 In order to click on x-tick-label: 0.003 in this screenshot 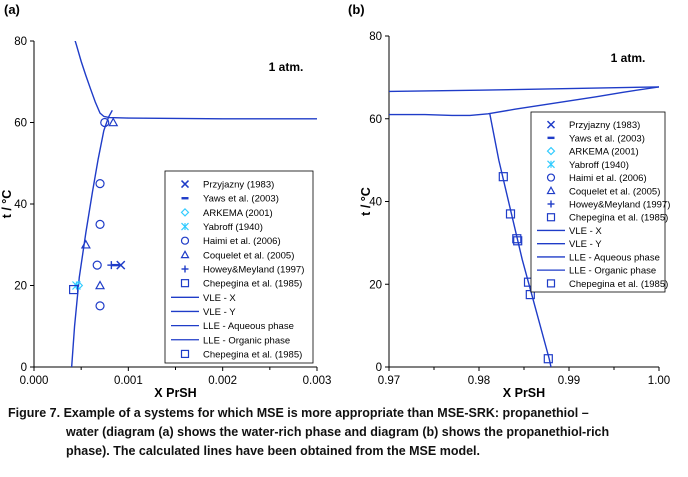, I will do `click(317, 381)`.